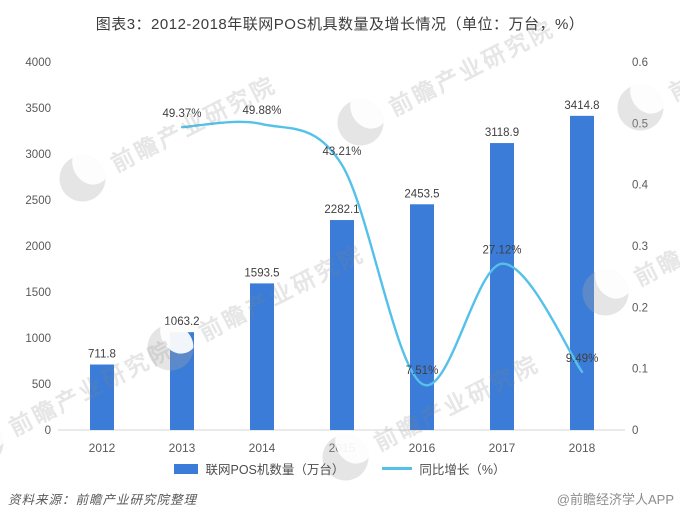 The image size is (680, 528). What do you see at coordinates (582, 272) in the screenshot?
I see `bar-2018` at bounding box center [582, 272].